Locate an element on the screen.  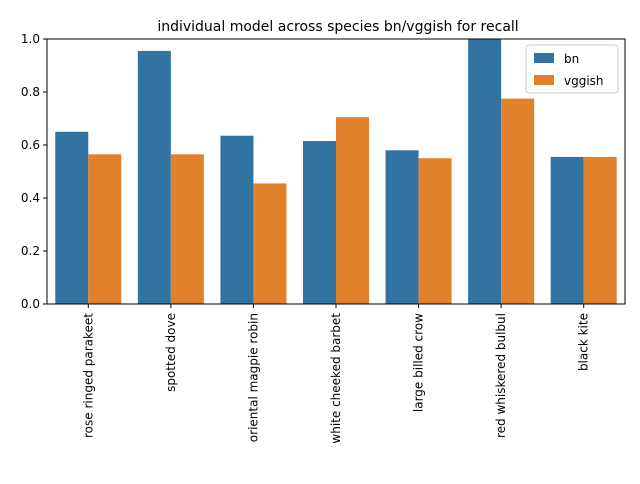
legend-swatch-bn is located at coordinates (544, 58).